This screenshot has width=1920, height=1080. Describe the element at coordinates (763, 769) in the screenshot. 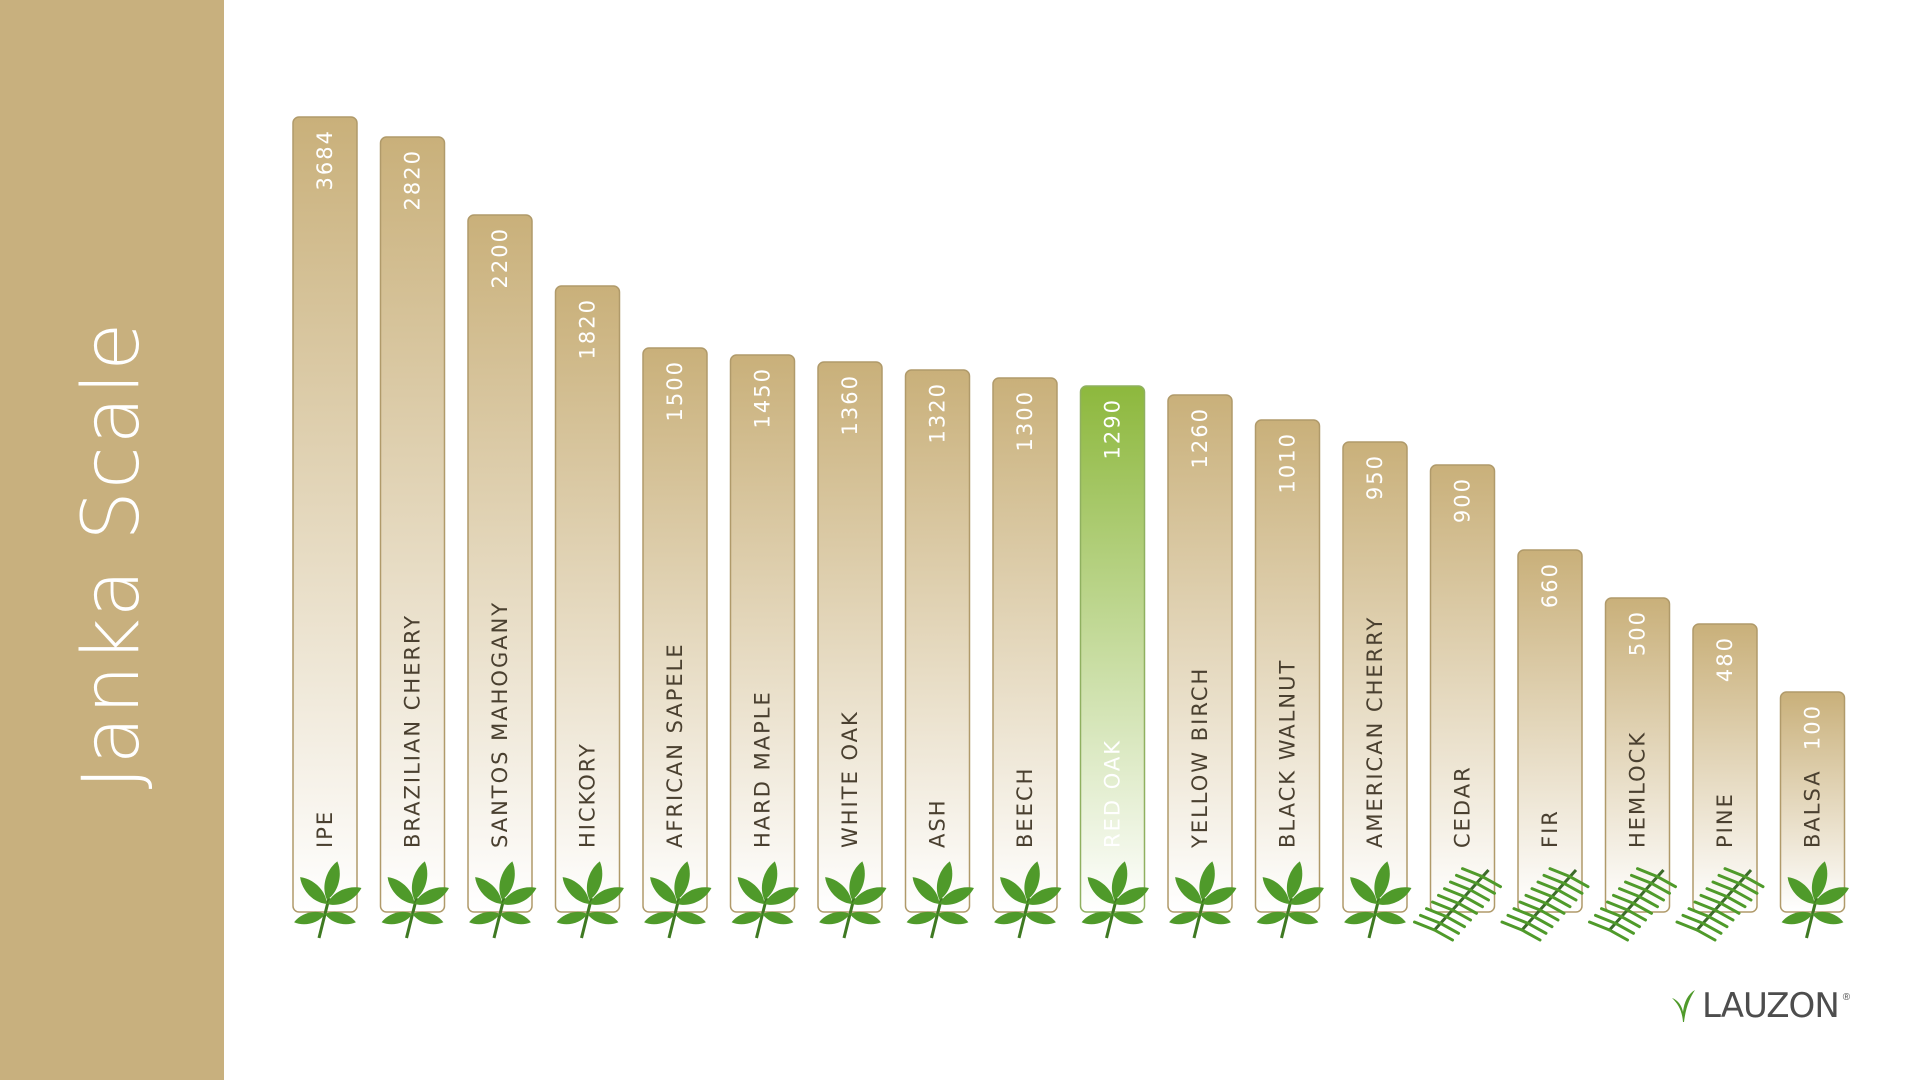

I see `bar-category-label: HARD MAPLE` at that location.